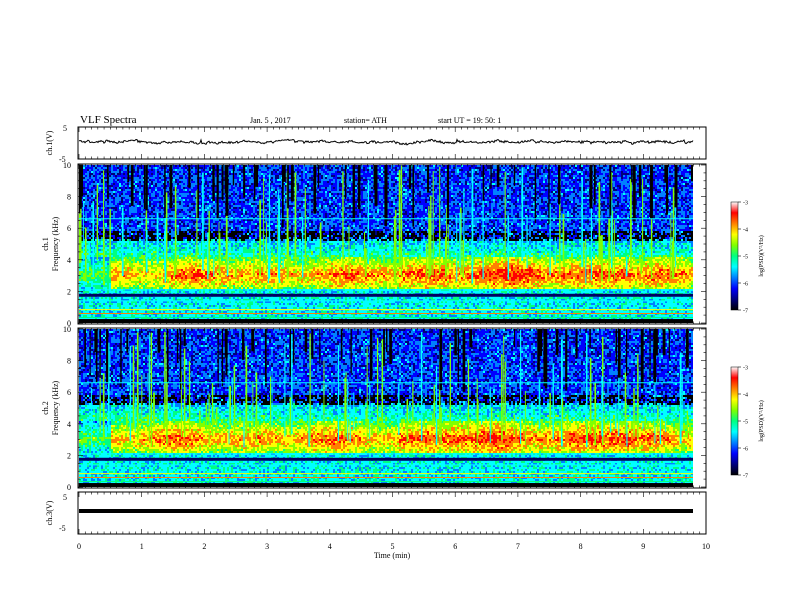 The image size is (792, 612). I want to click on x-axis-tick-labels: 0 1 2 3 4 5 6 7 8 9 10, so click(393, 546).